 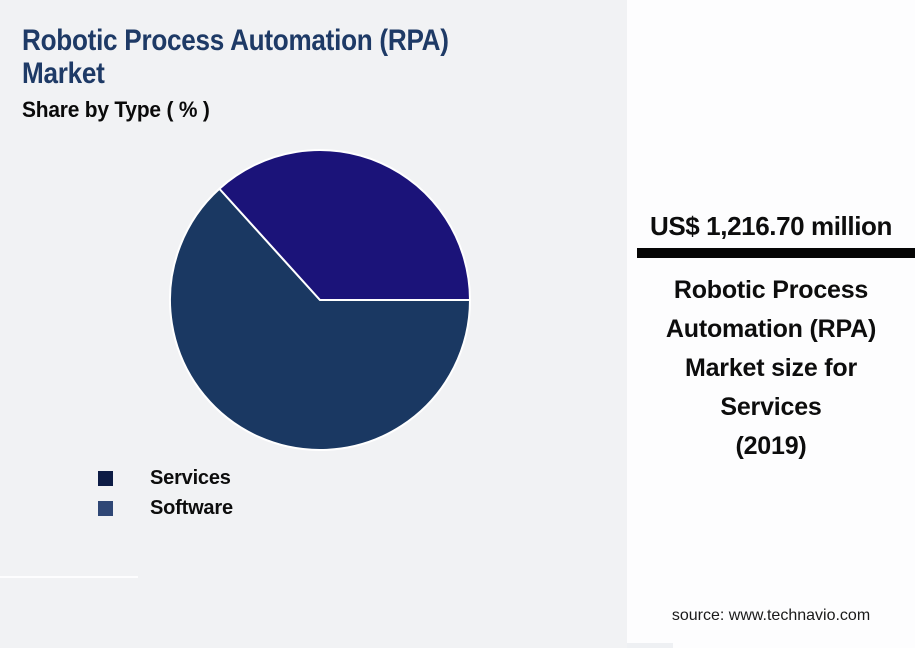 What do you see at coordinates (344, 225) in the screenshot?
I see `pie-slice-software` at bounding box center [344, 225].